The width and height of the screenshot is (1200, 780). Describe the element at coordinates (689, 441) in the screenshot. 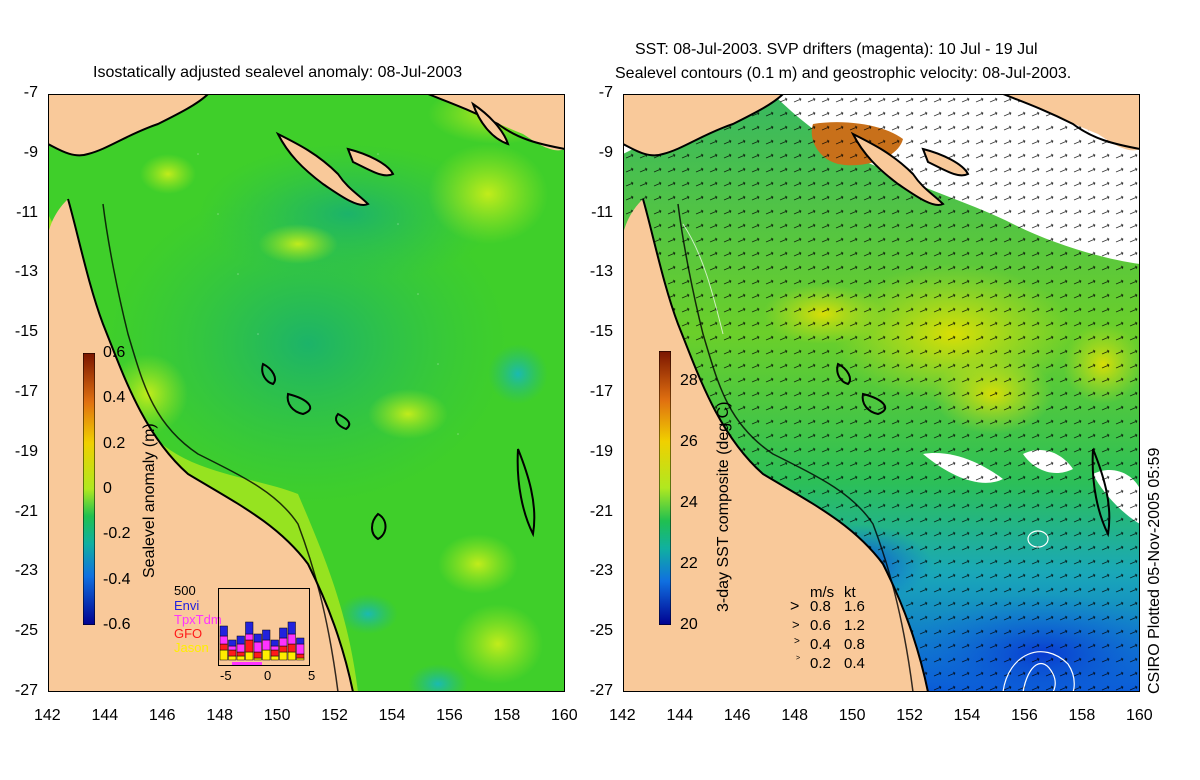

I see `colorbar-tick-label: 26` at that location.